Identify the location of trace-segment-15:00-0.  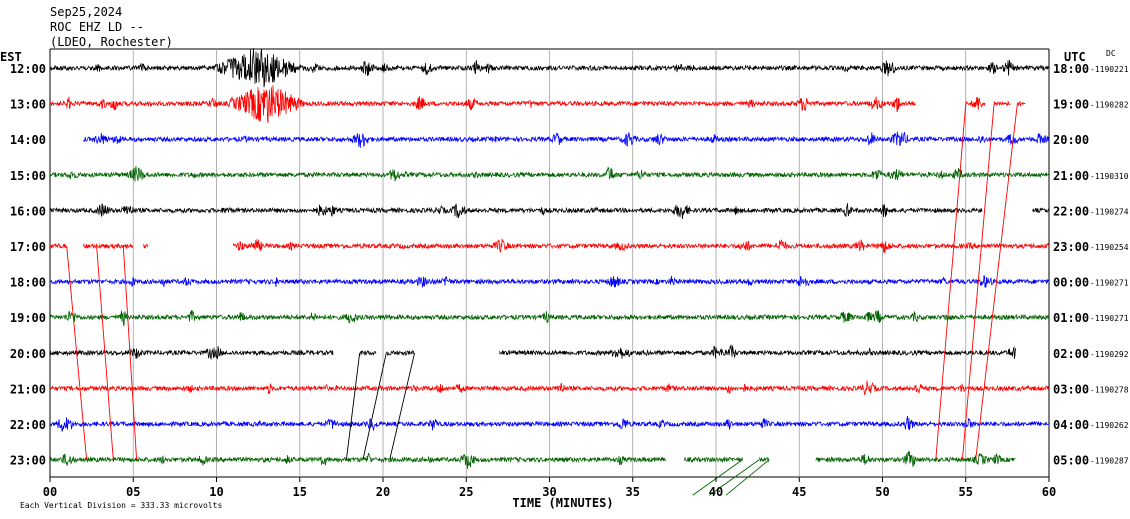
(549, 174).